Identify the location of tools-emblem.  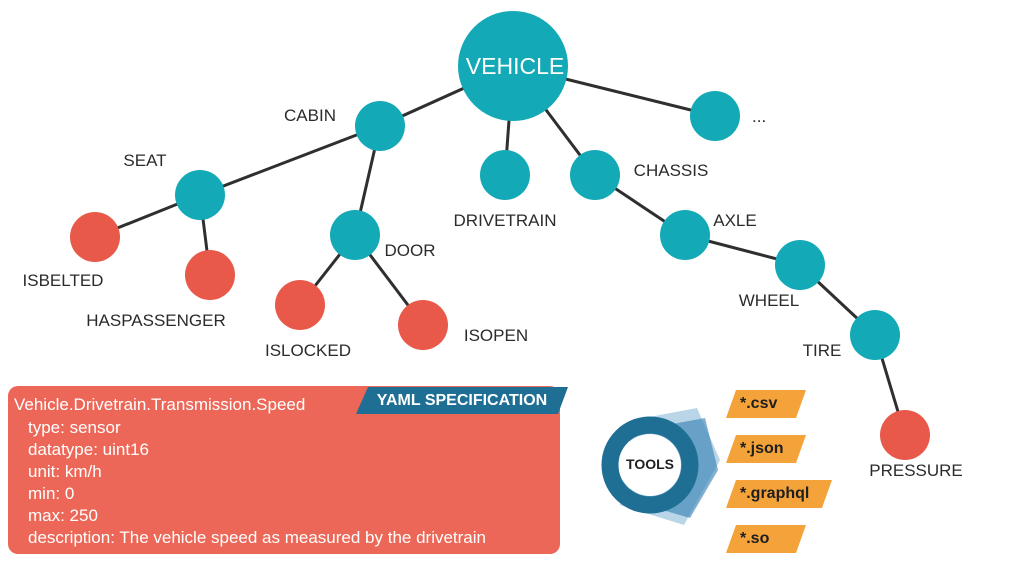
(660, 466).